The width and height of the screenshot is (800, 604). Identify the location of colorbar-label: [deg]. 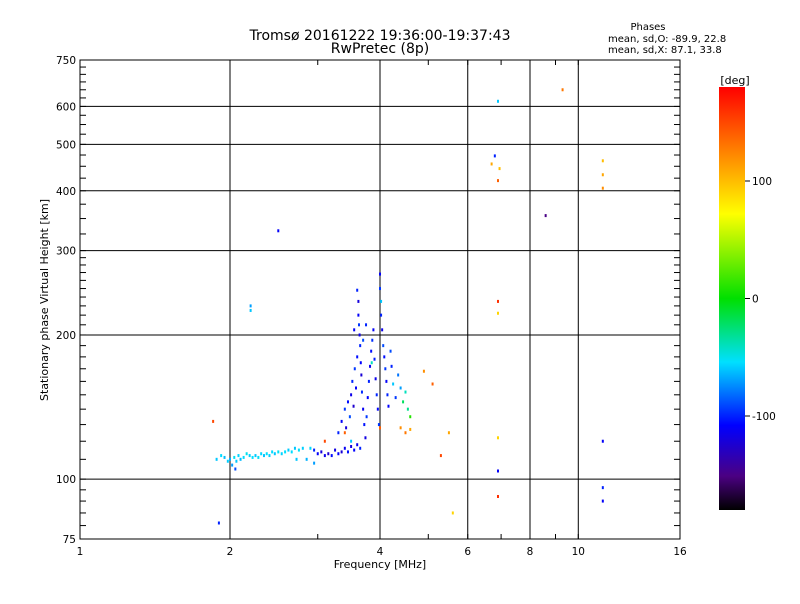
(734, 80).